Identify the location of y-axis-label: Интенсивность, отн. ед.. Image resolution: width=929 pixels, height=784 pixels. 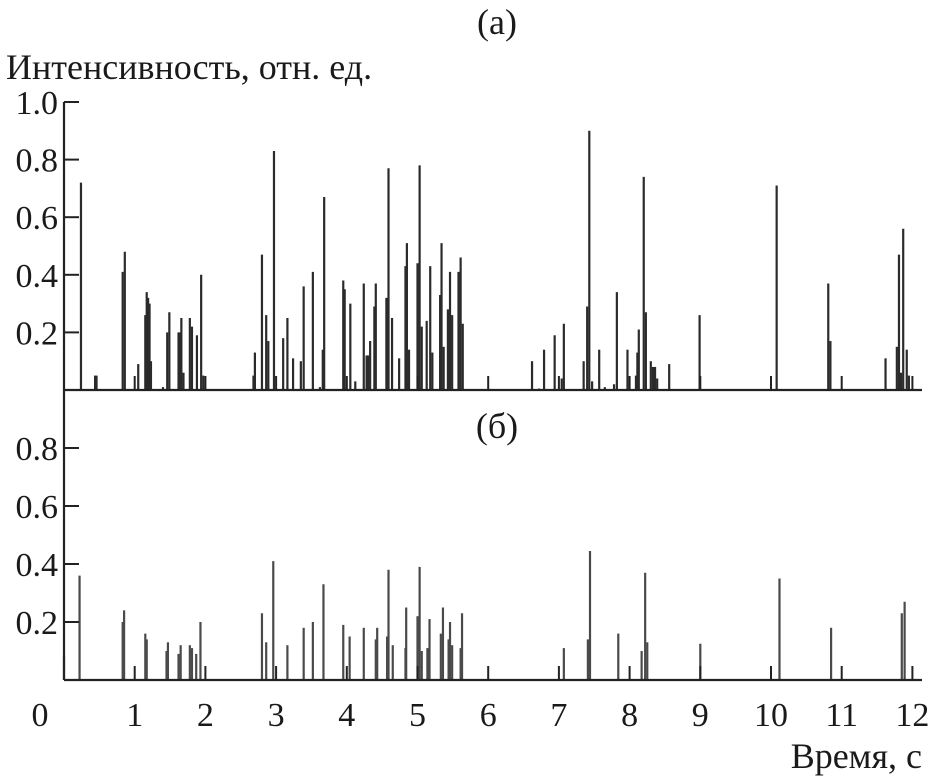
(189, 67).